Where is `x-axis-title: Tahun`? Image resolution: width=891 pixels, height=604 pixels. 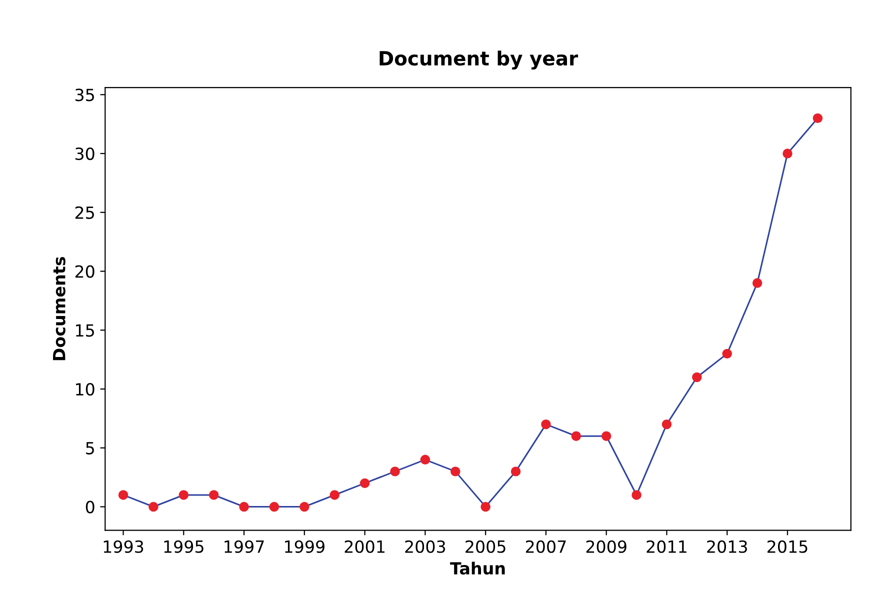 x-axis-title: Tahun is located at coordinates (477, 568).